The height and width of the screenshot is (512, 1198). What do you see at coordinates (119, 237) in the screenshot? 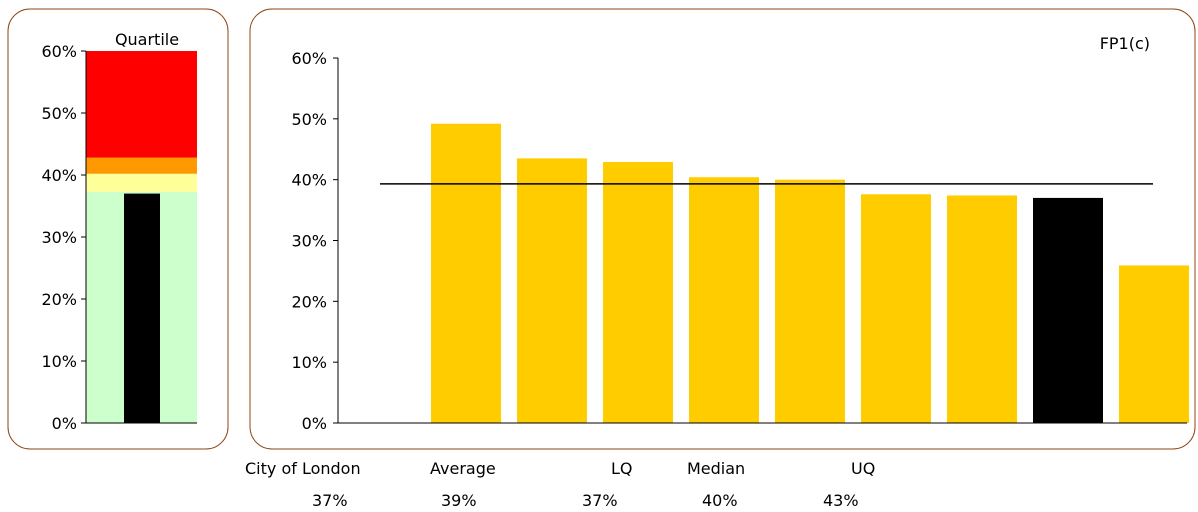
I see `quartile-y-axis: 0% 10% 20% 30% 40% 50% 60%` at bounding box center [119, 237].